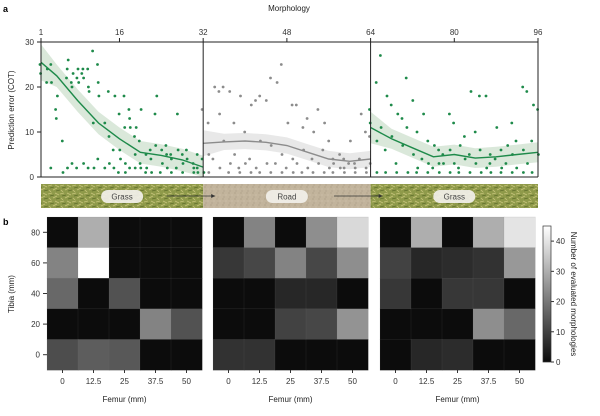 This screenshot has width=600, height=416. I want to click on panel-label-b: b, so click(6, 222).